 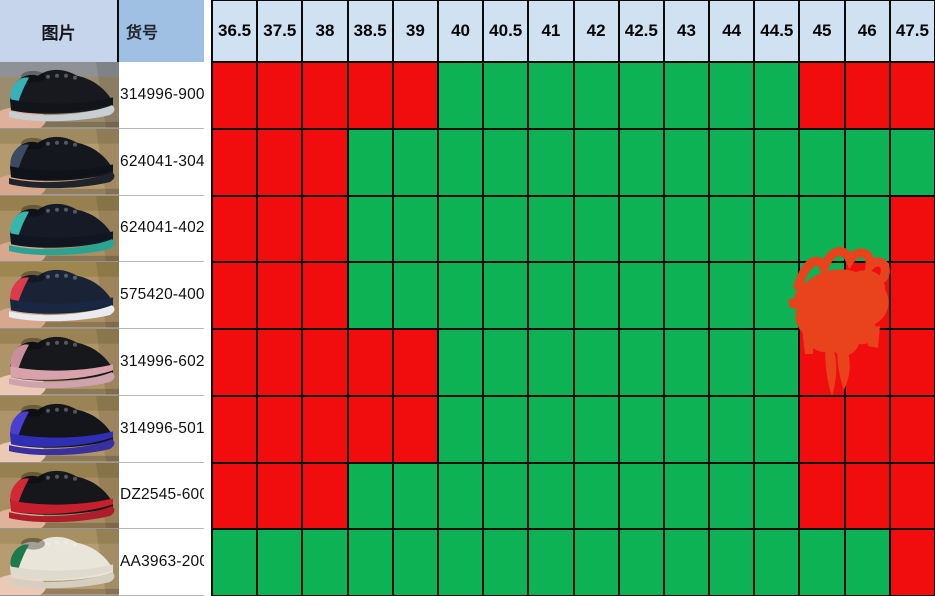 I want to click on code-column-header: 货号, so click(x=161, y=31).